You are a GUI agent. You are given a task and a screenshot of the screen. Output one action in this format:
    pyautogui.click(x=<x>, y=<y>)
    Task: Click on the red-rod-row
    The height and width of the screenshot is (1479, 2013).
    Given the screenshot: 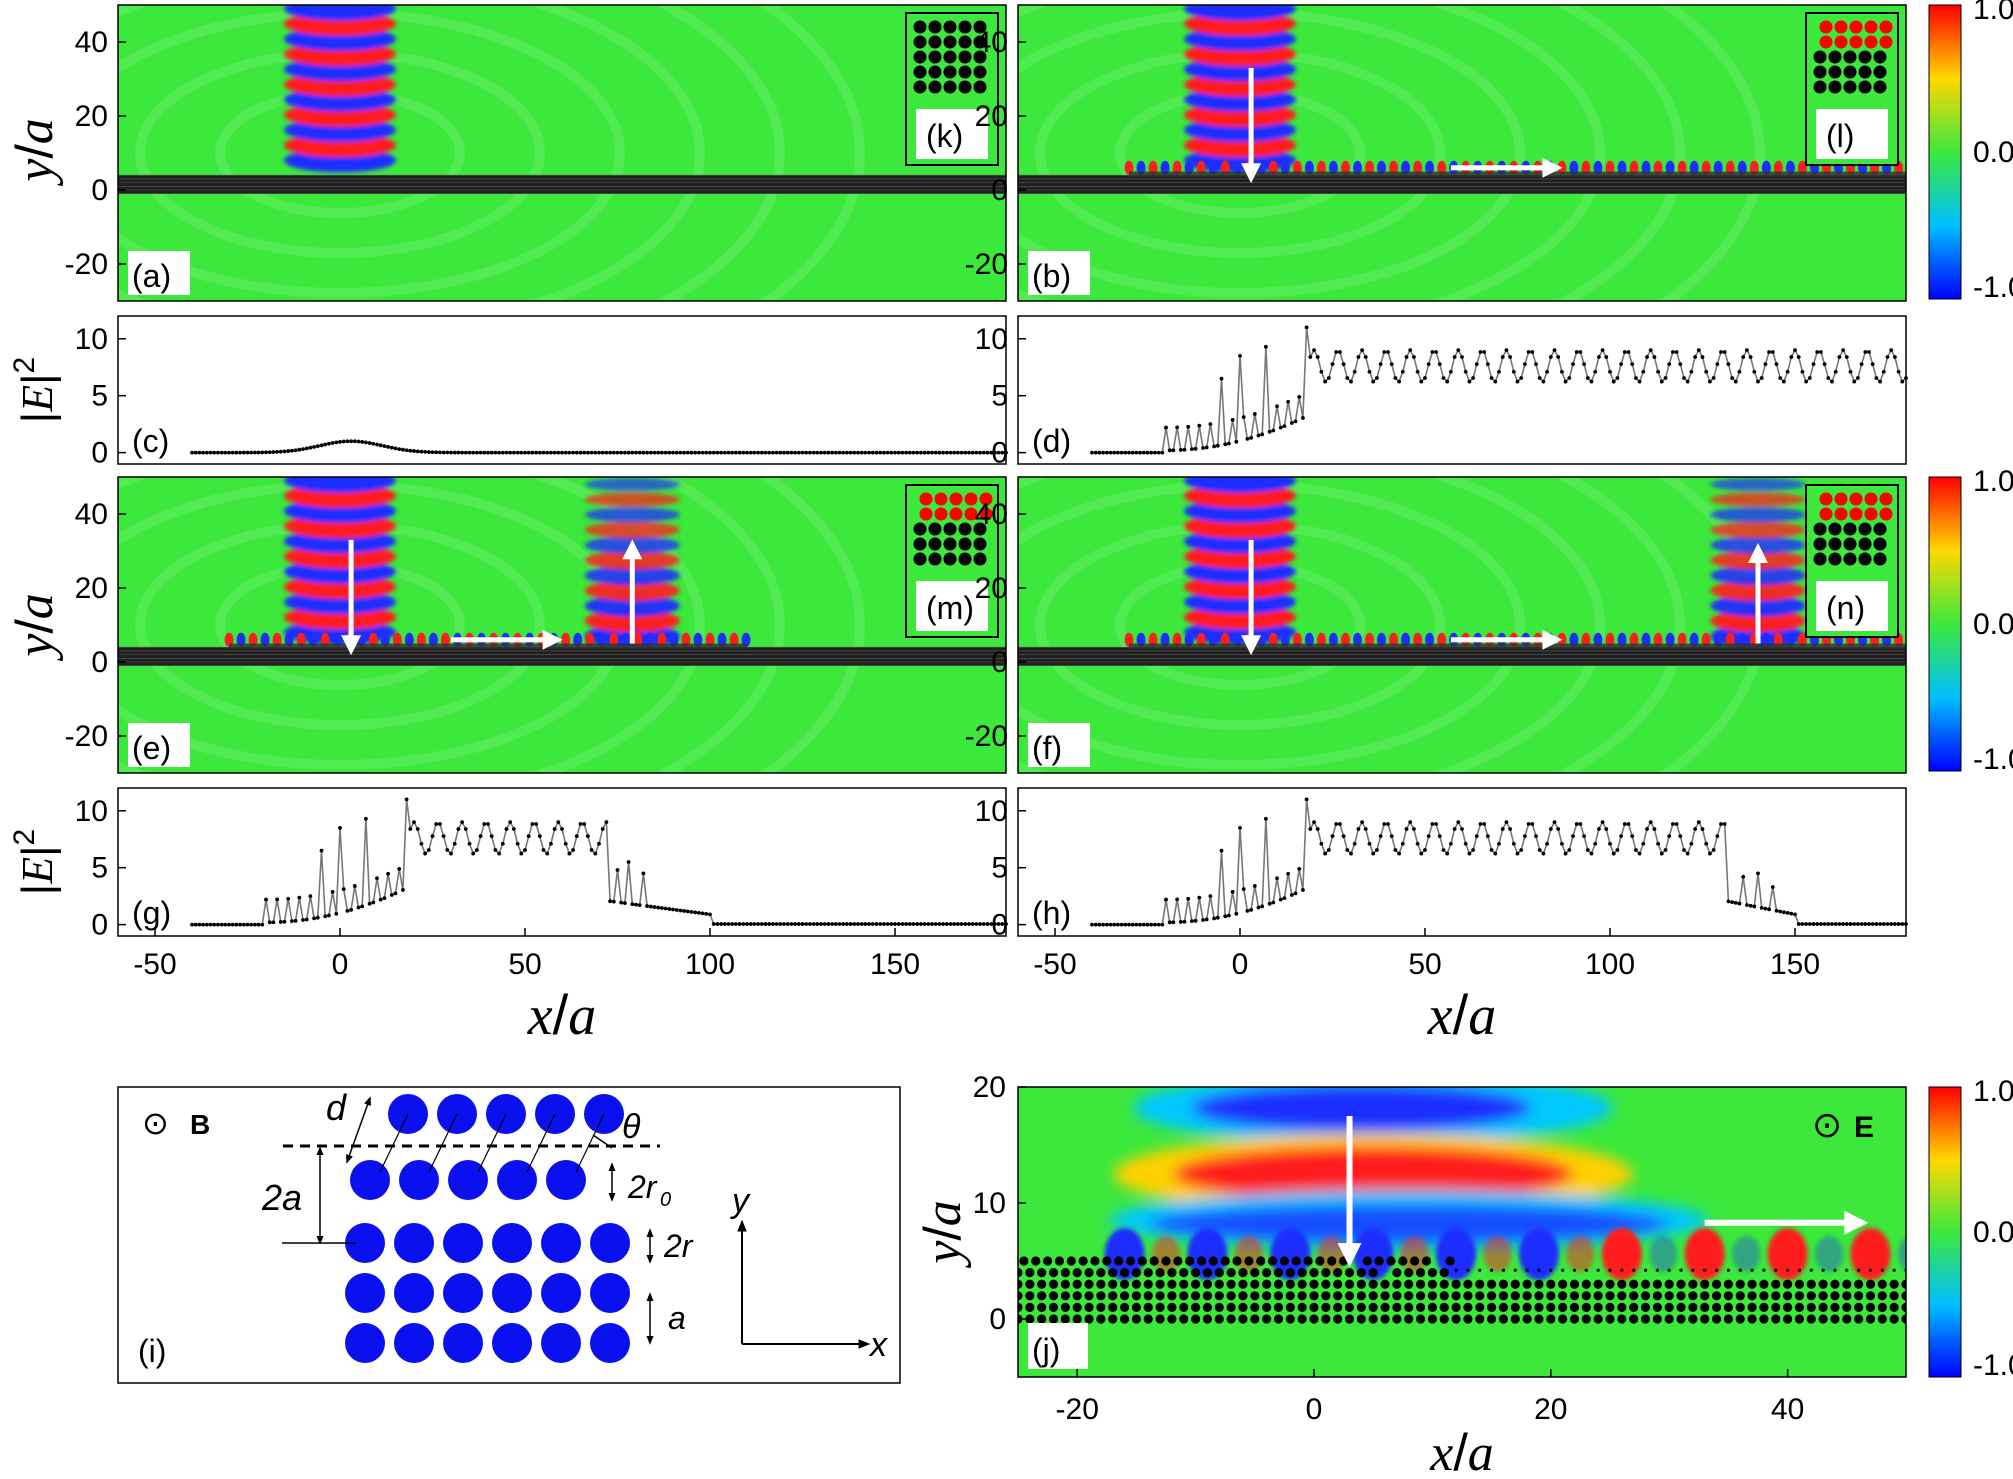 What is the action you would take?
    pyautogui.click(x=488, y=646)
    